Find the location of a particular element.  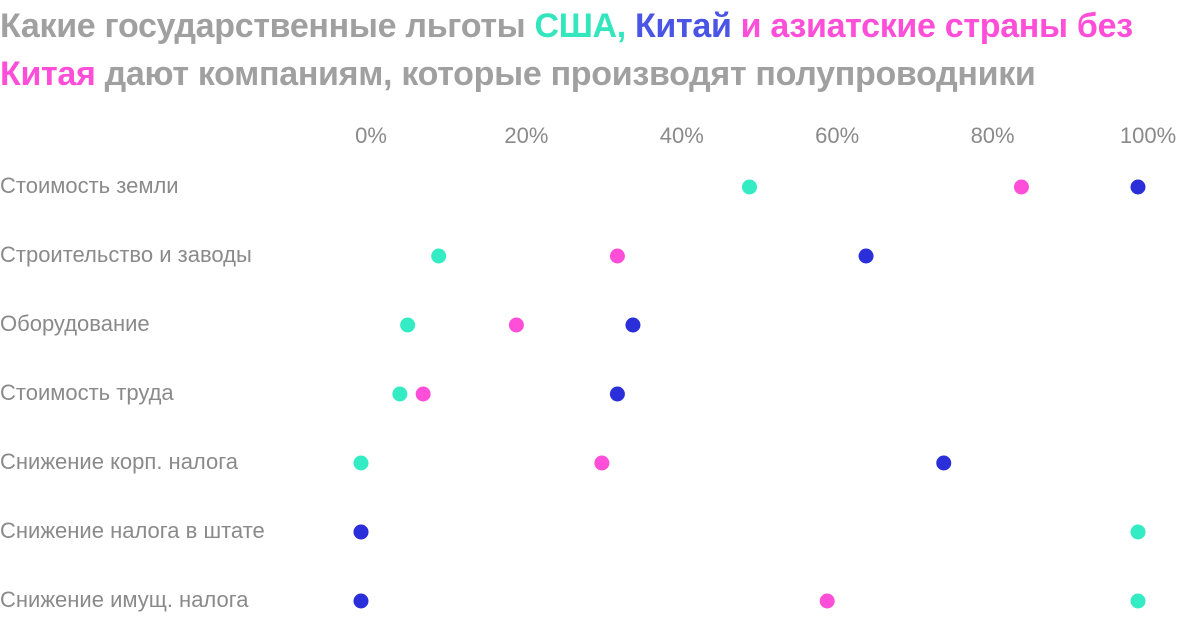

x-tick-label: 60% is located at coordinates (837, 135).